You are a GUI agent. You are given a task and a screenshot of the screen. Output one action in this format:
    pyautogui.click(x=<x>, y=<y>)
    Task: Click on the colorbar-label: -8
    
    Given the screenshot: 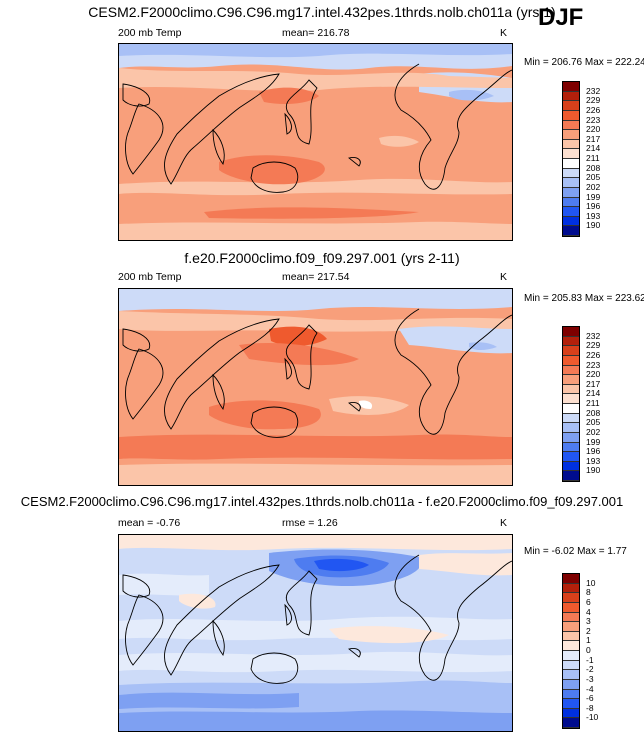 What is the action you would take?
    pyautogui.click(x=590, y=707)
    